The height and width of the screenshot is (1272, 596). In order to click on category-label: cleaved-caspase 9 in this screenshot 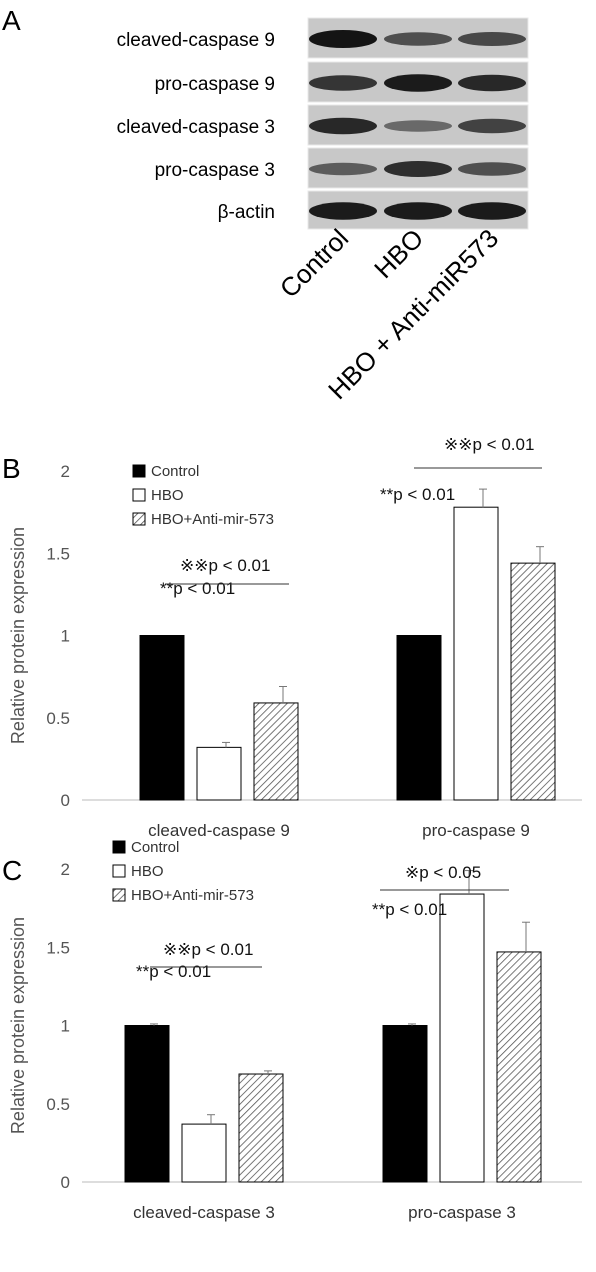, I will do `click(219, 830)`.